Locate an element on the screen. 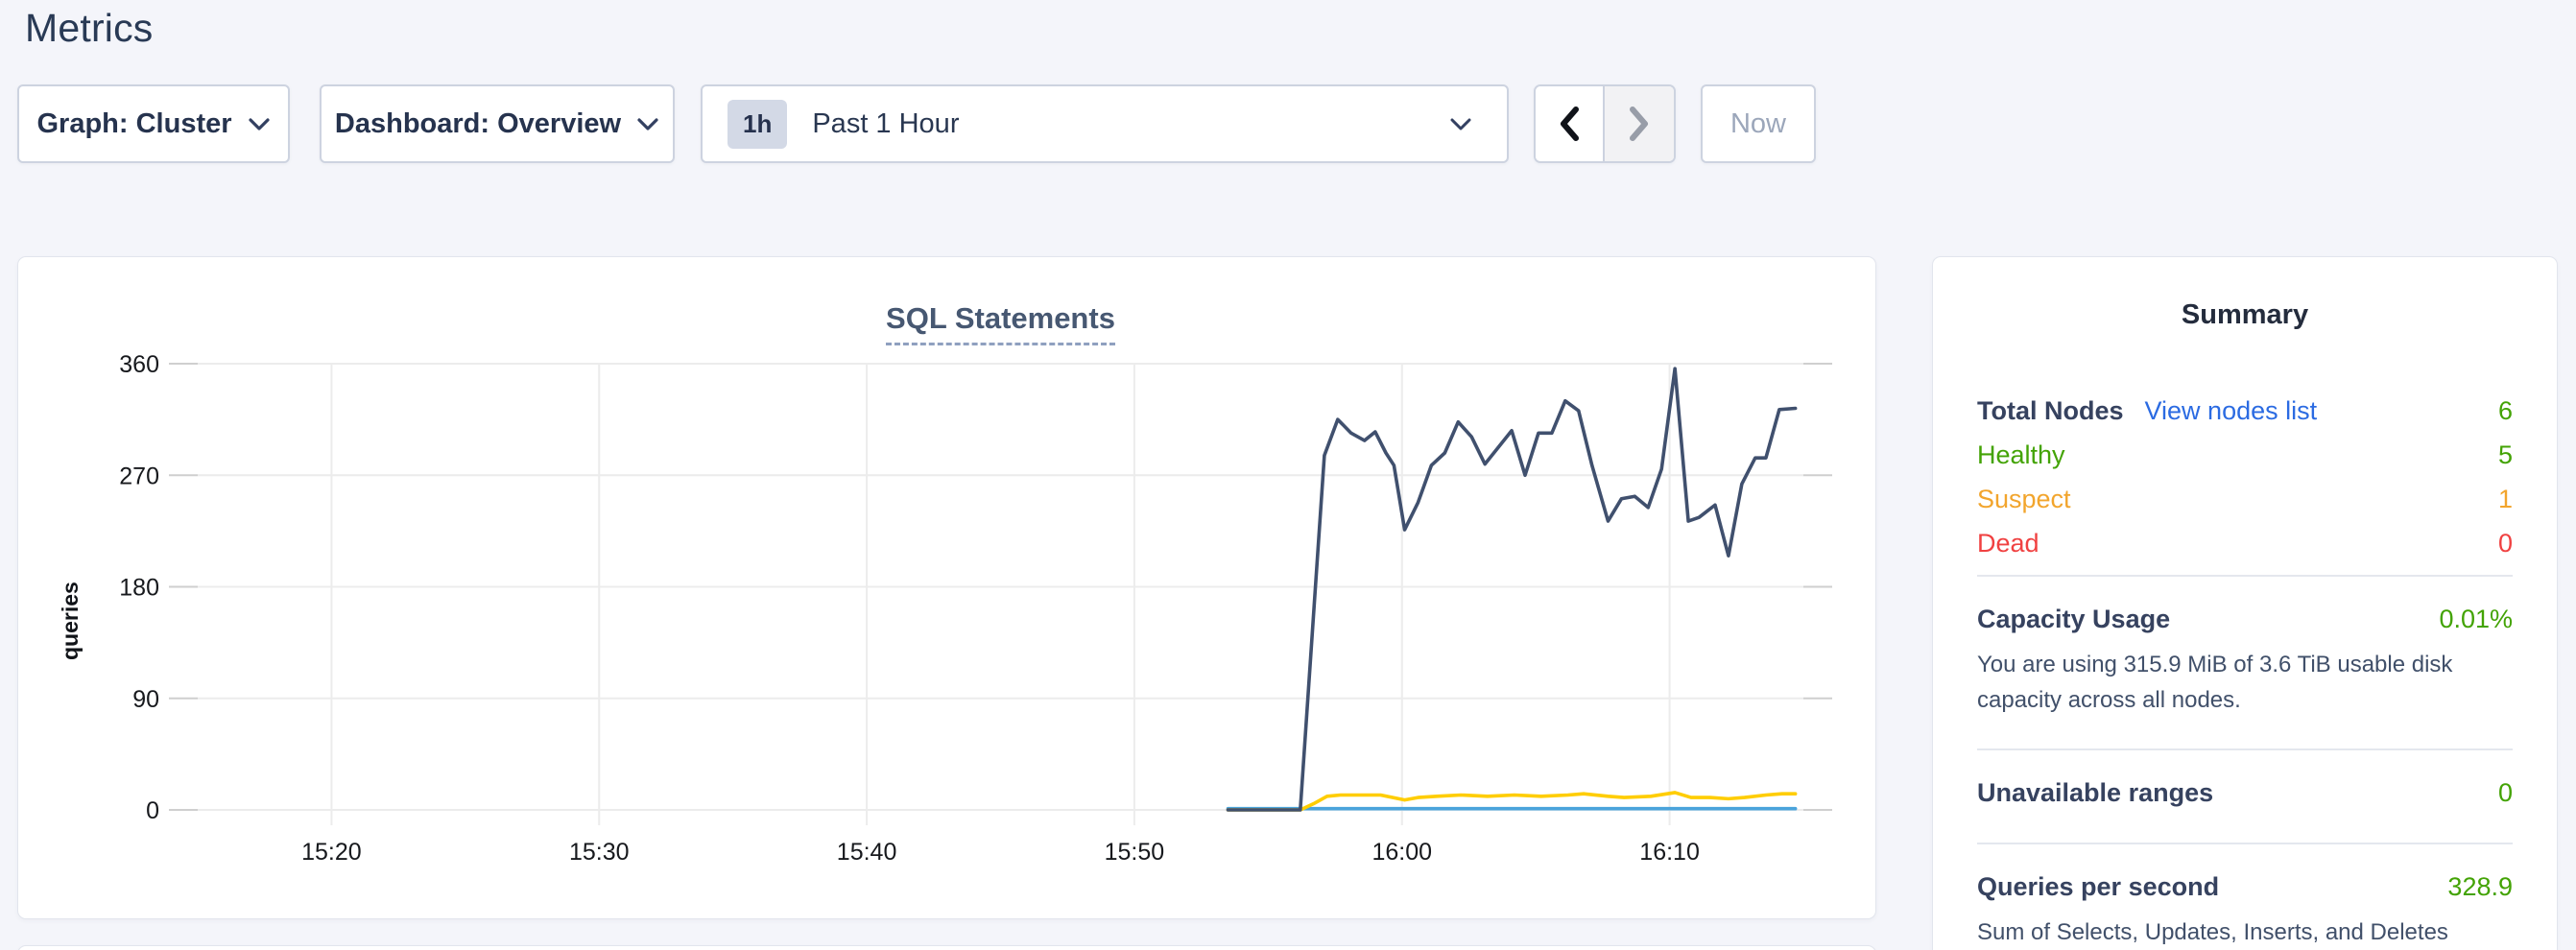 This screenshot has height=950, width=2576. unavailable-ranges-section: Unavailable ranges 0 is located at coordinates (2245, 791).